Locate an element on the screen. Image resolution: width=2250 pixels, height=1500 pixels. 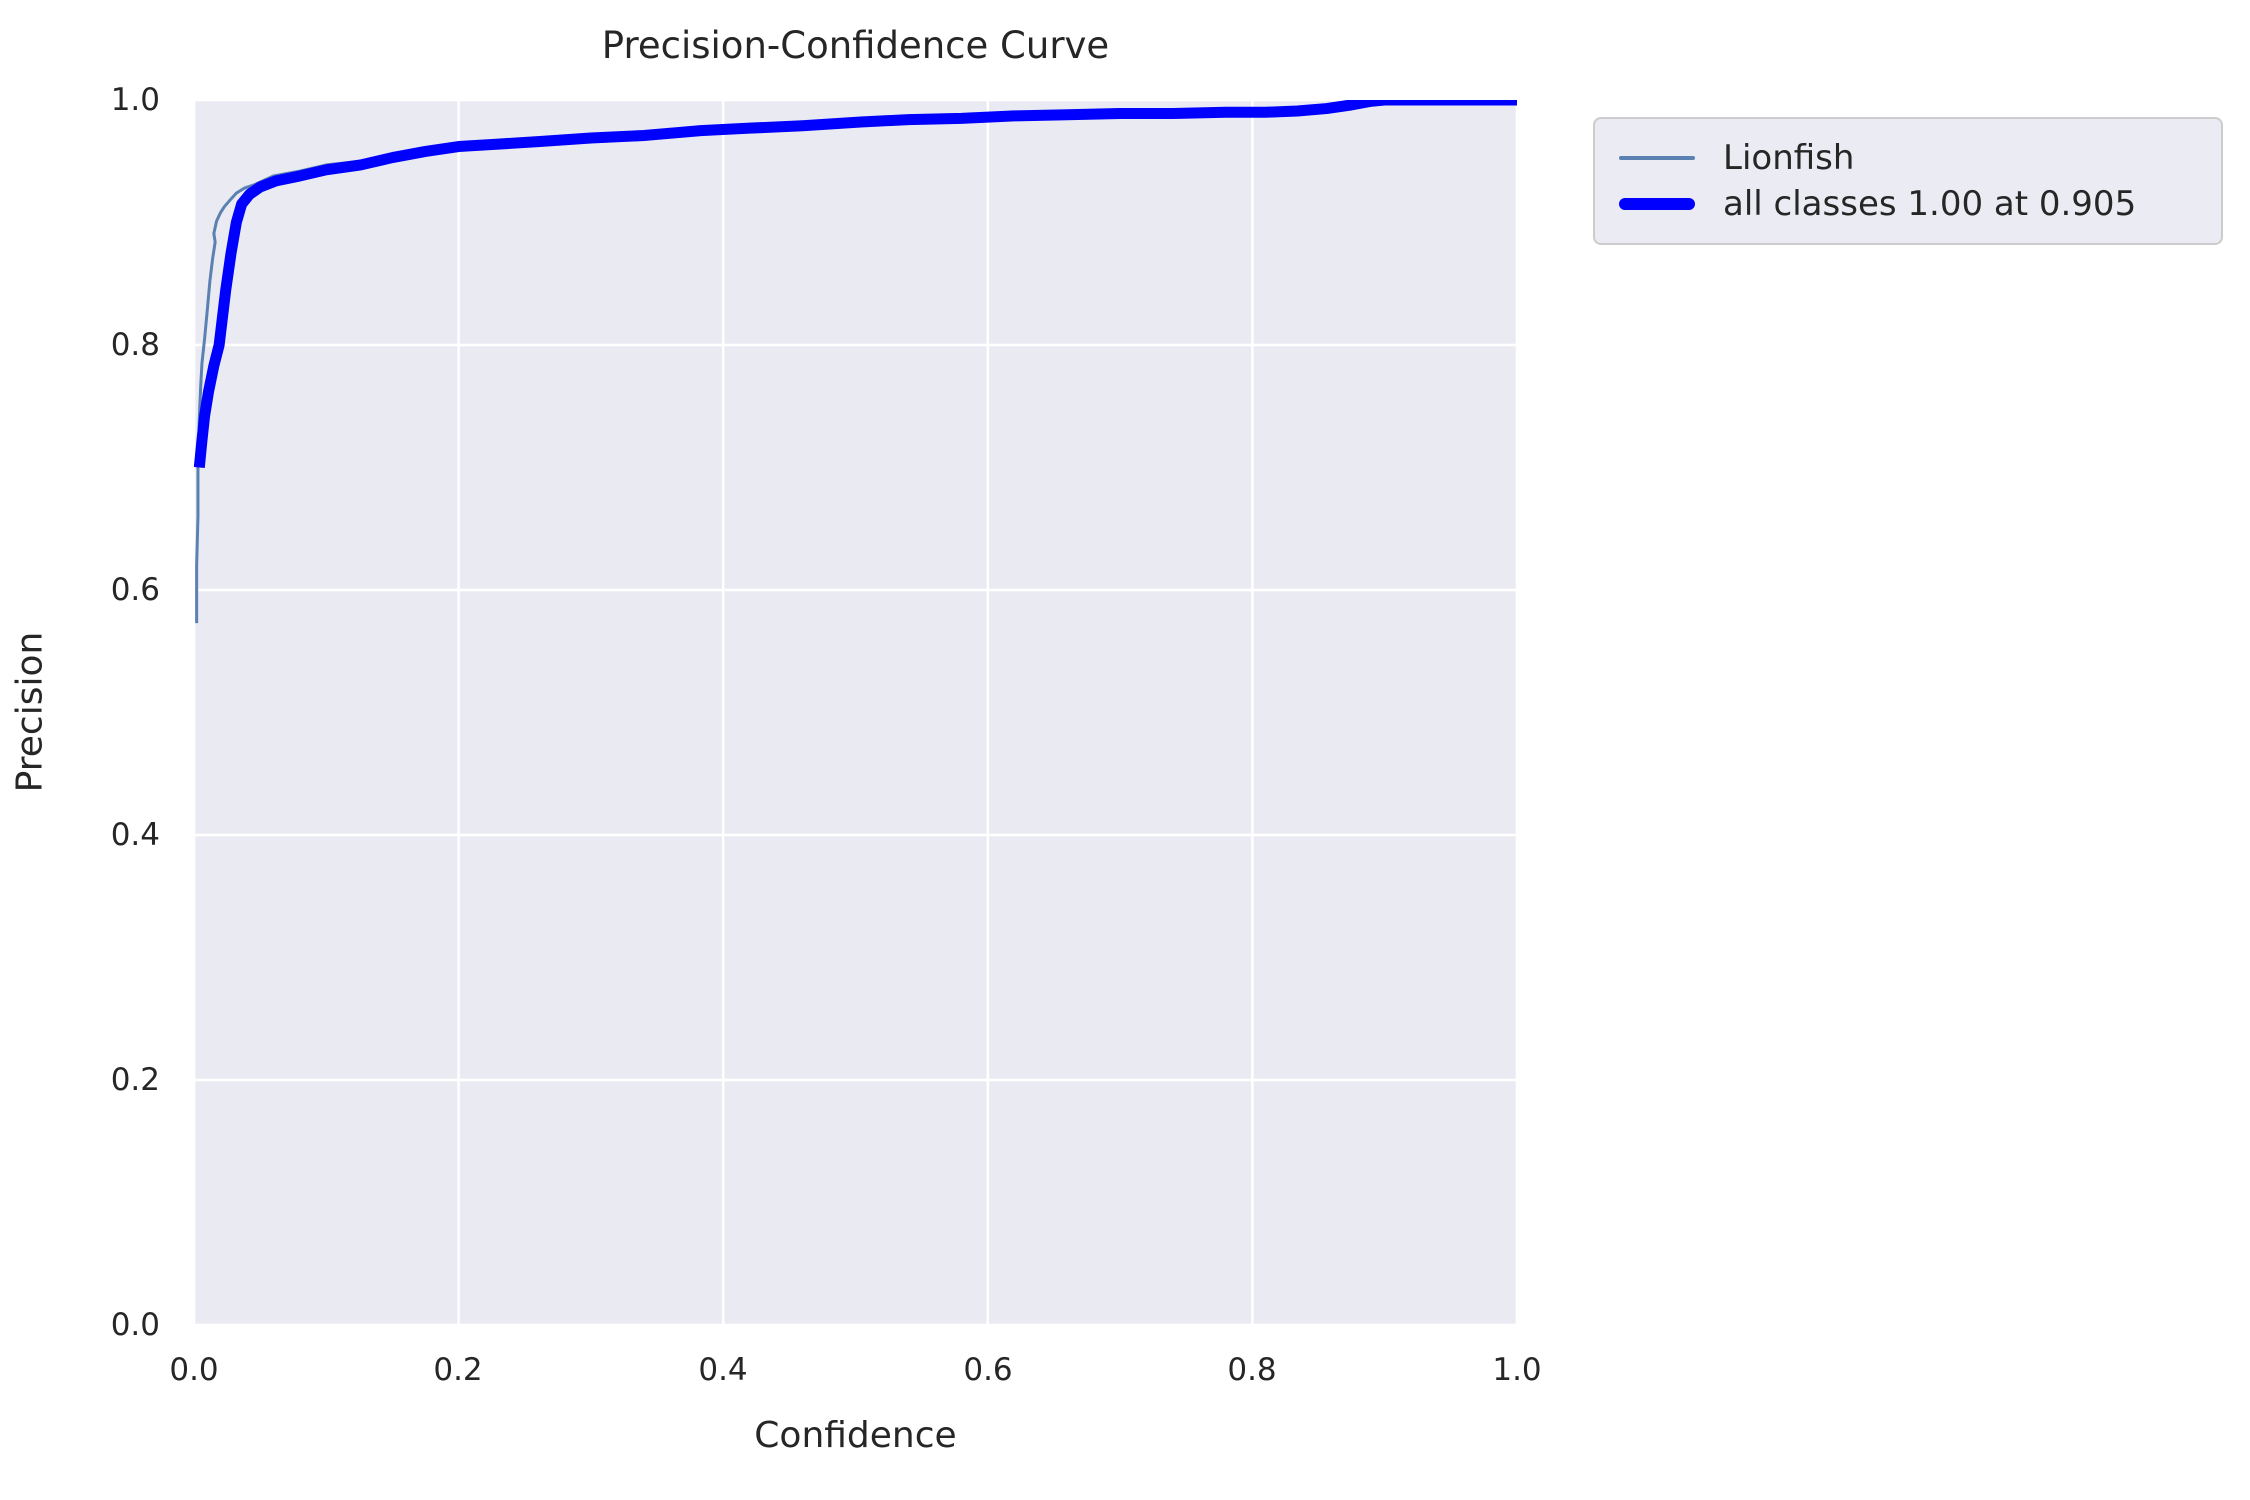
legend-item-all-classes: all classes 1.00 at 0.905 is located at coordinates (1908, 204).